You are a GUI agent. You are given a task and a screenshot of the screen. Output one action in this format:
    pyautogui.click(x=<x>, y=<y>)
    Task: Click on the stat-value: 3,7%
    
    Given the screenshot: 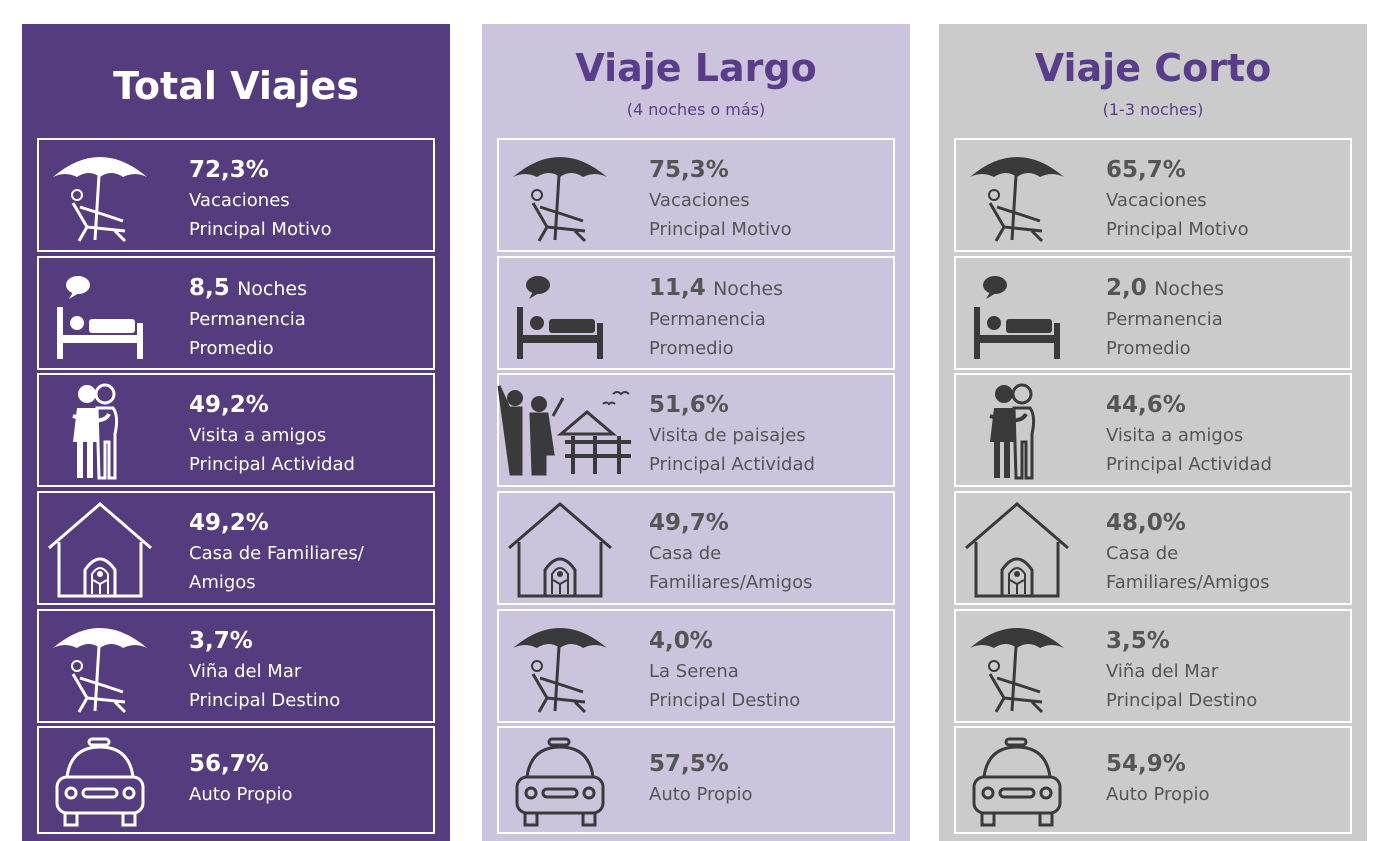 What is the action you would take?
    pyautogui.click(x=221, y=641)
    